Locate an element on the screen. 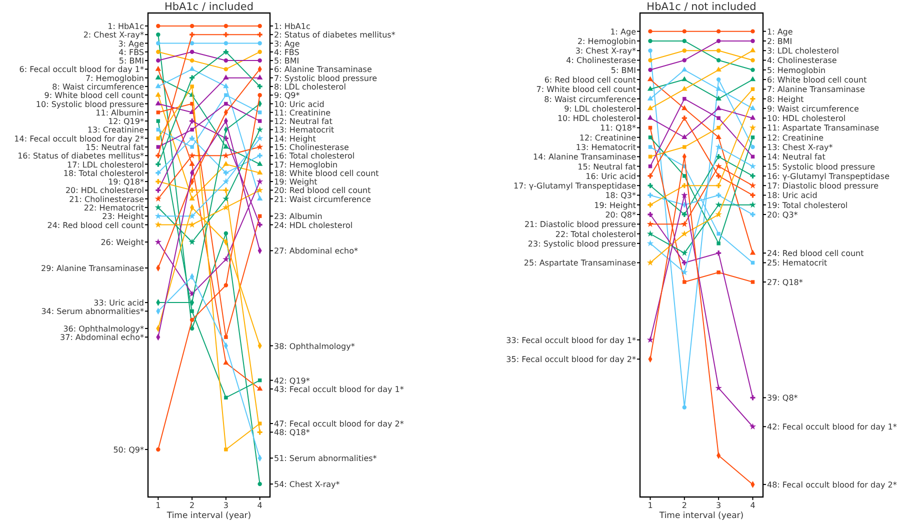  y-tick-label: 21: Diastolic blood pressure is located at coordinates (580, 225).